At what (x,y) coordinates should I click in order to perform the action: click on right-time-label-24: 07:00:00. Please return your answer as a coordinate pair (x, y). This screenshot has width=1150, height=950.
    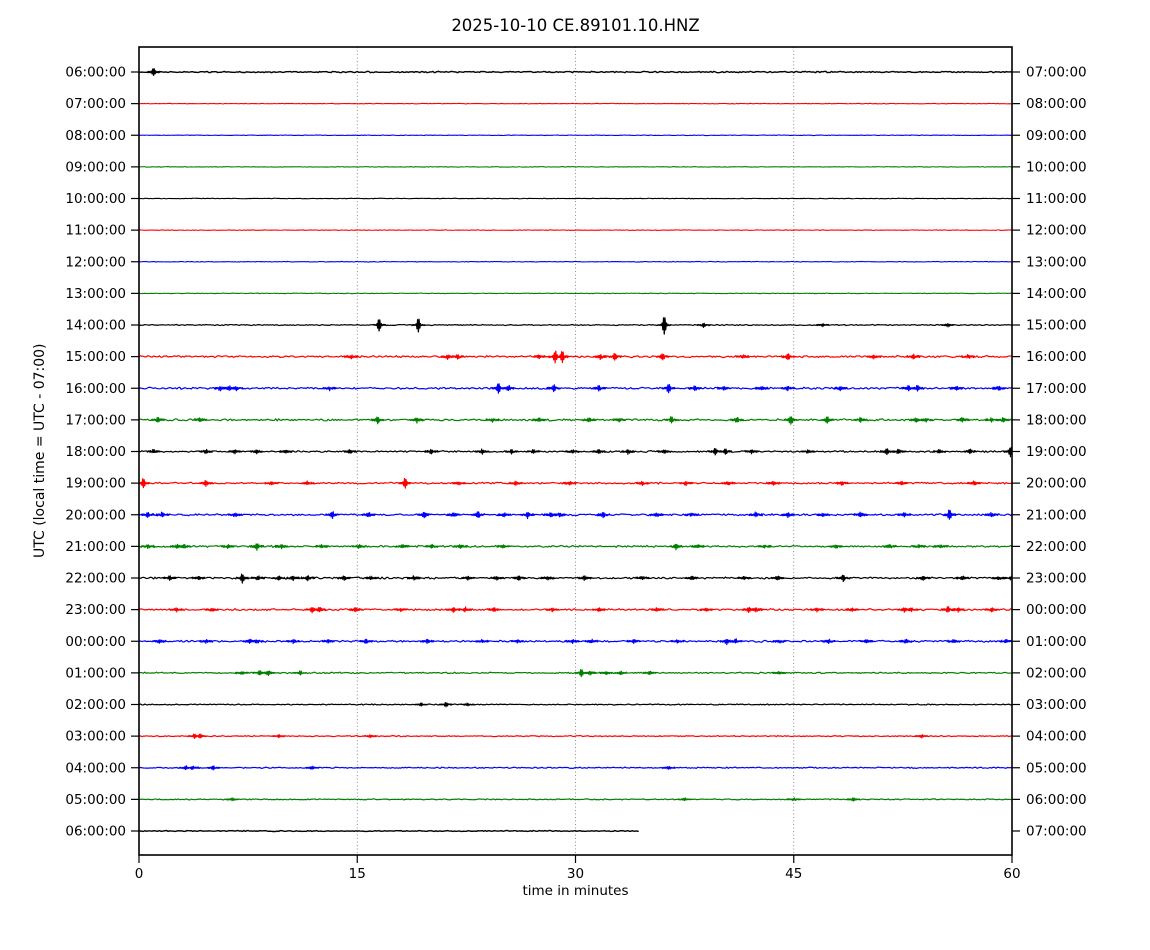
    Looking at the image, I should click on (1056, 832).